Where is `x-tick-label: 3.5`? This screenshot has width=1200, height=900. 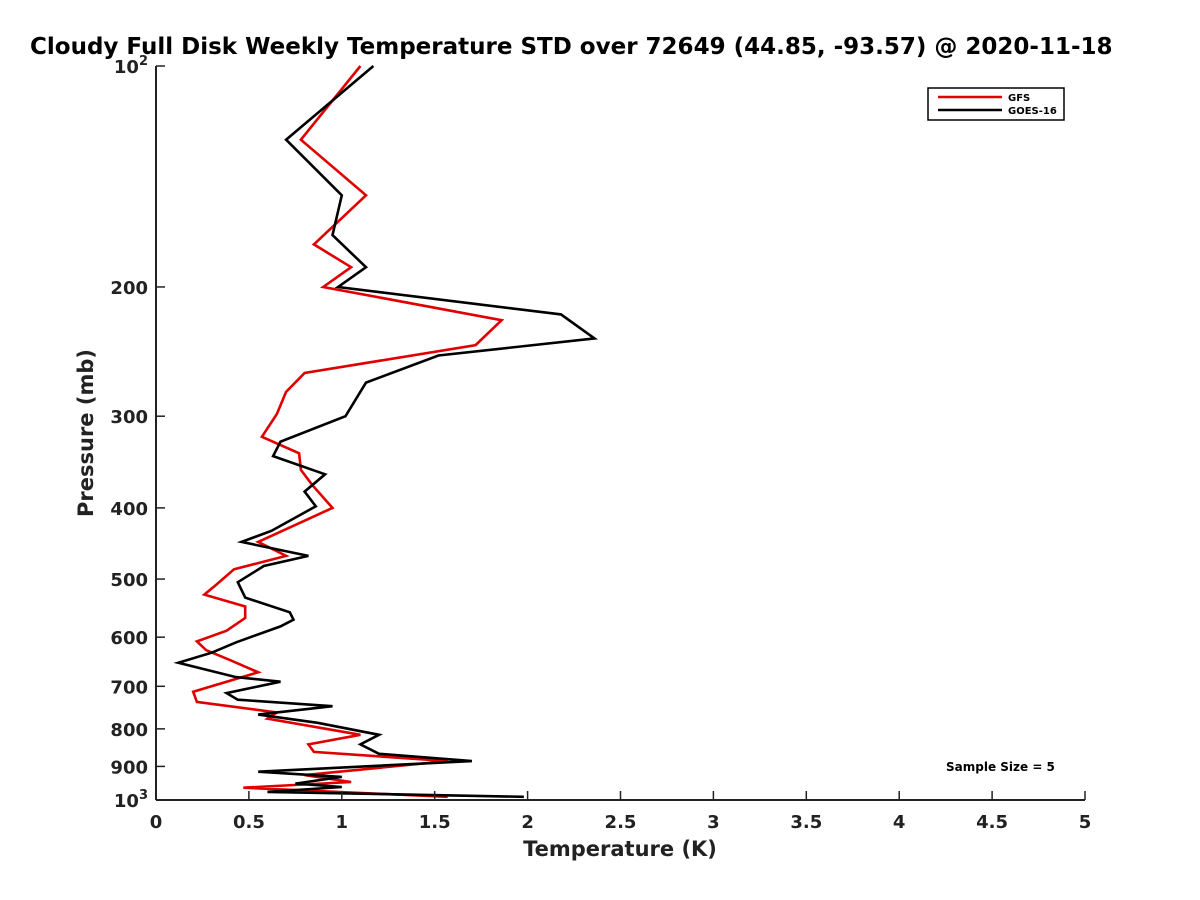
x-tick-label: 3.5 is located at coordinates (806, 822).